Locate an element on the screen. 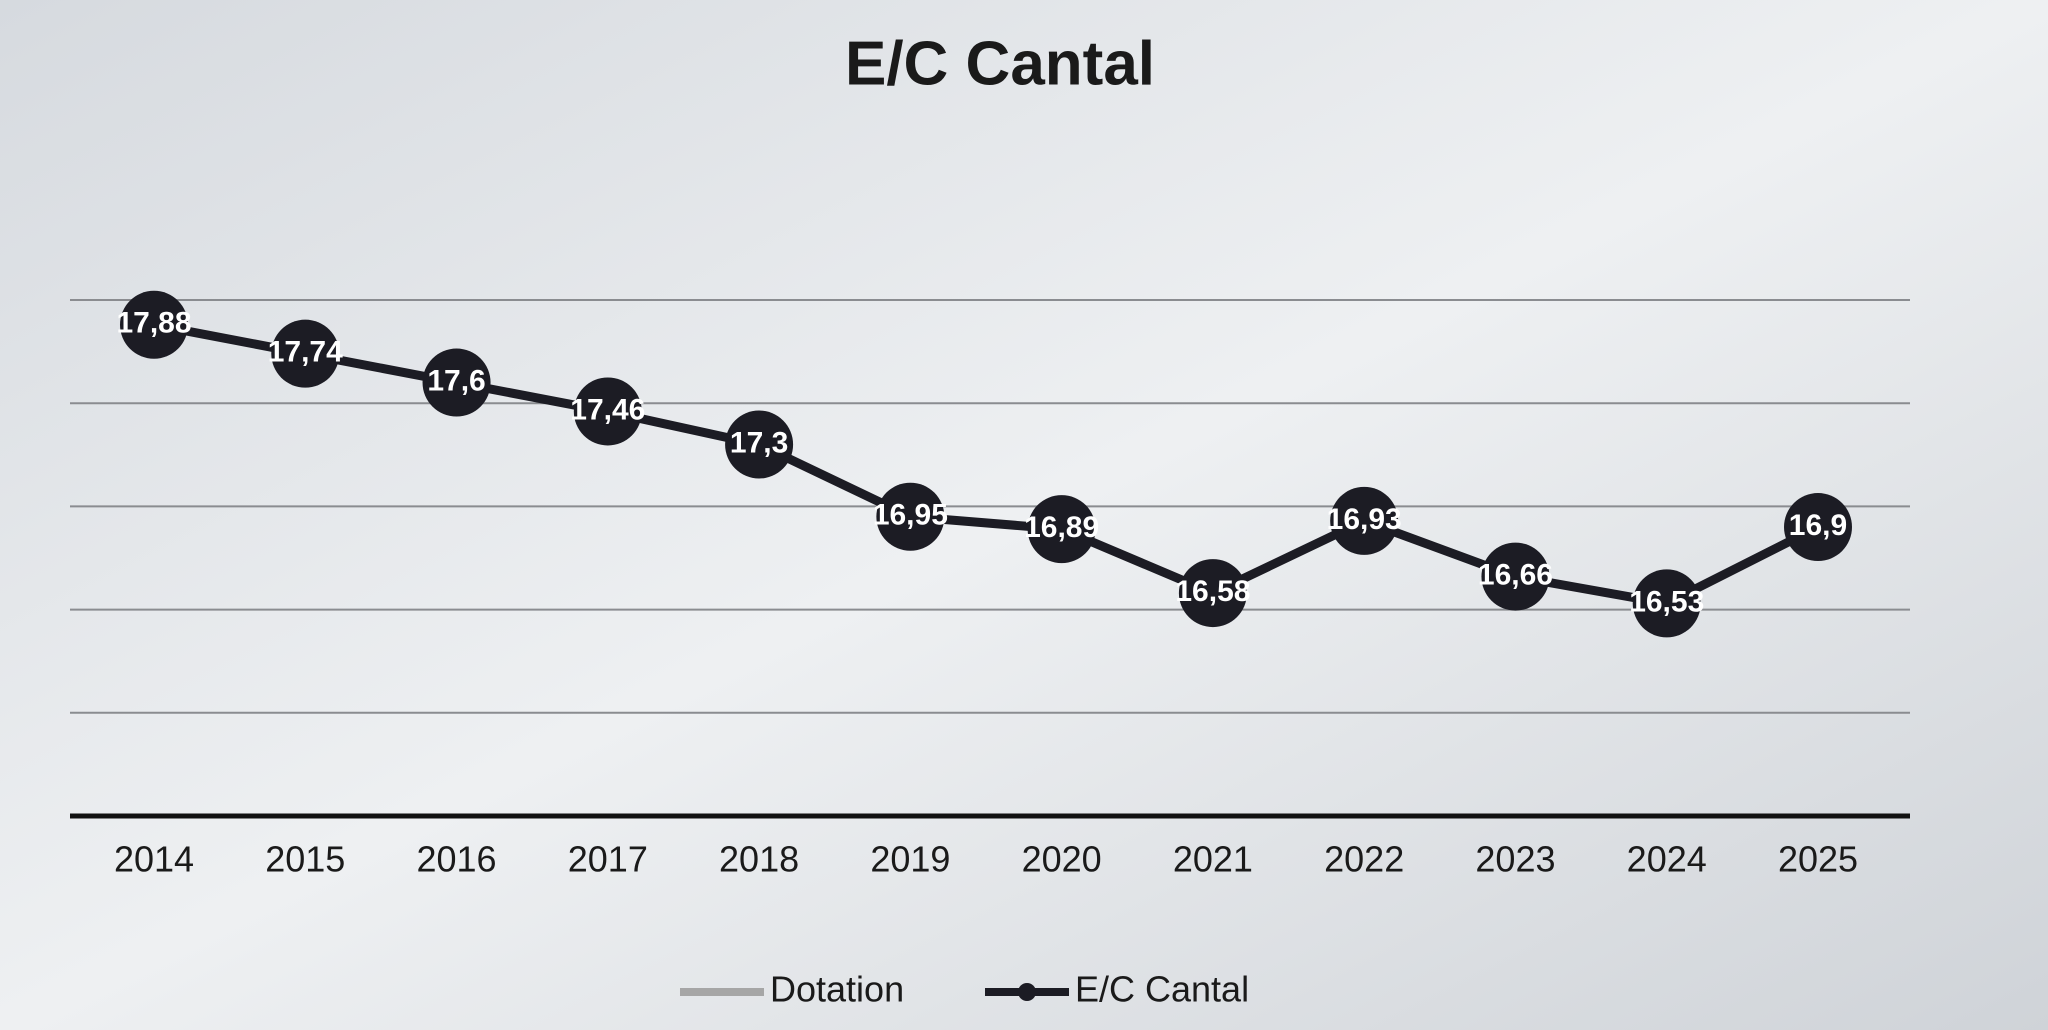 The image size is (2048, 1030). data-label: 17,6 is located at coordinates (456, 380).